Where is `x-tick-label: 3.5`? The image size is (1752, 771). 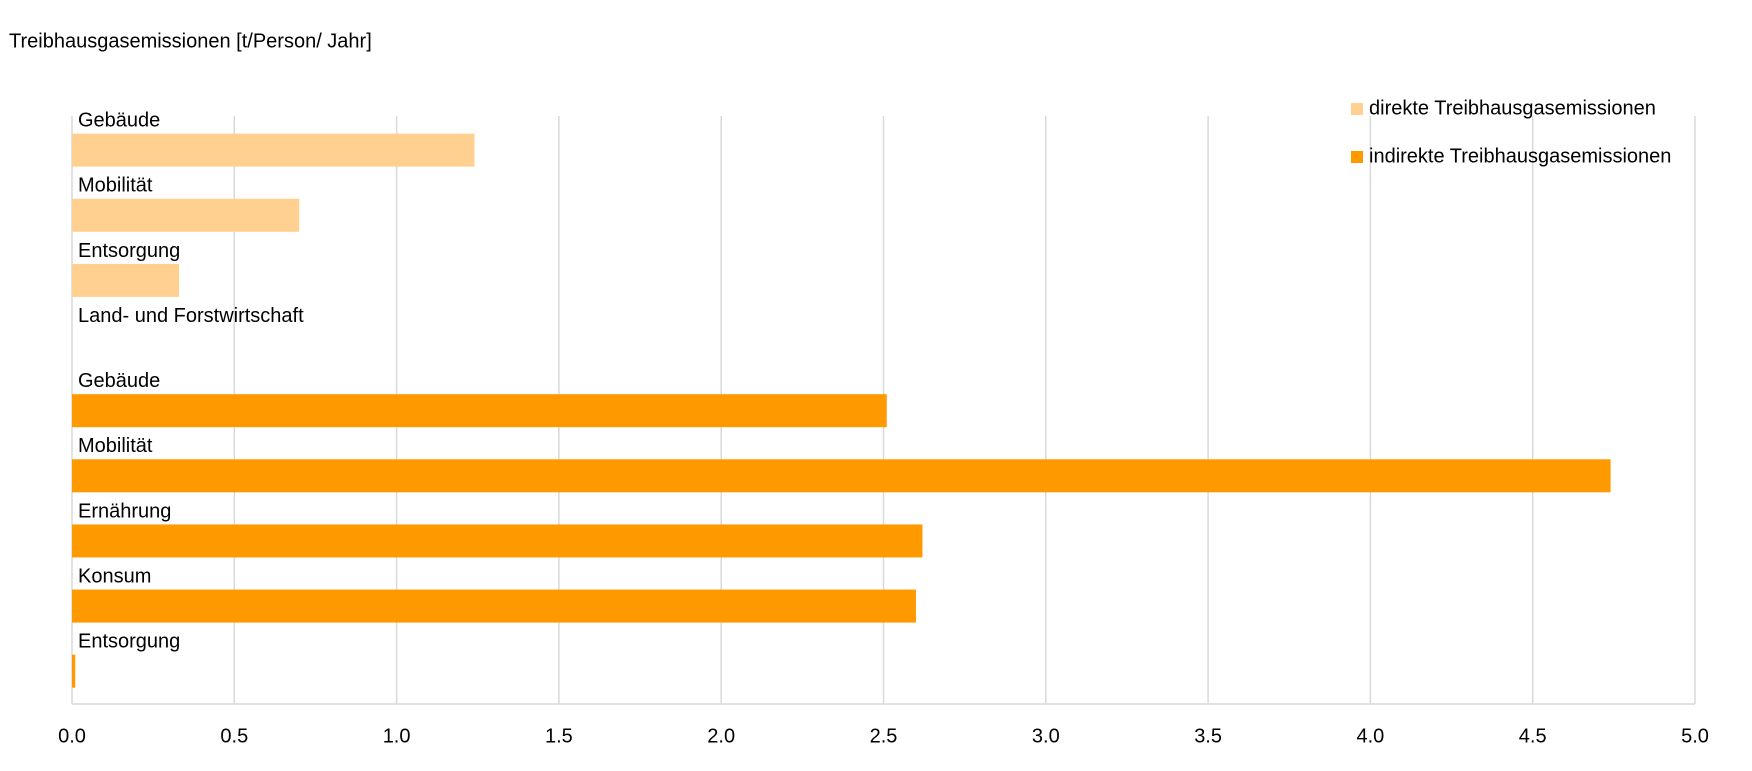 x-tick-label: 3.5 is located at coordinates (1208, 736).